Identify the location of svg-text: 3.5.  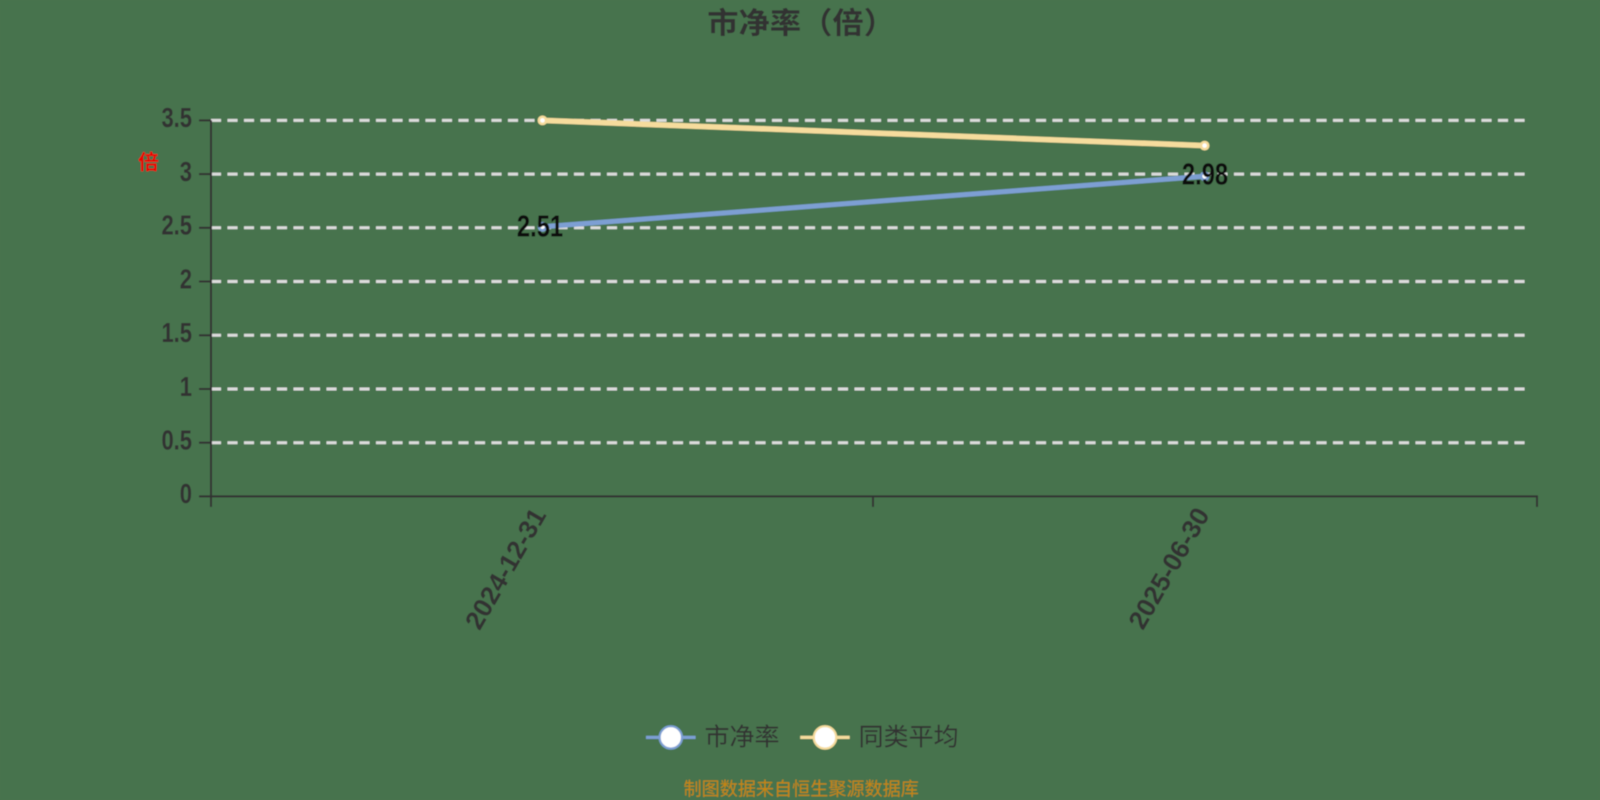
(176, 118).